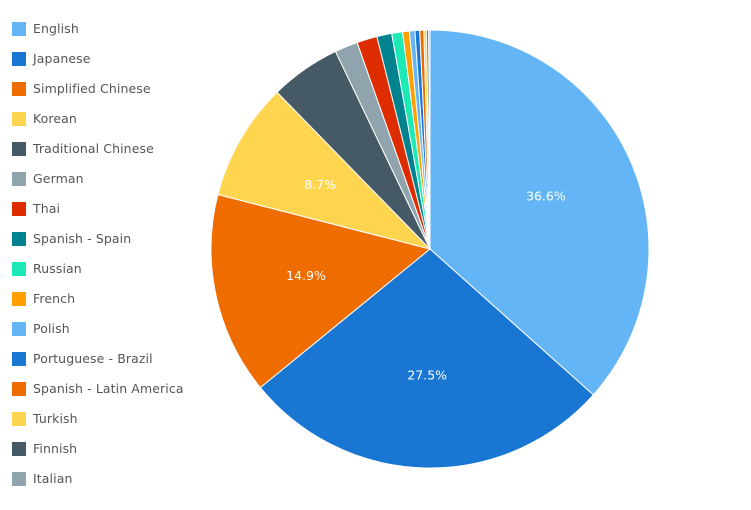  What do you see at coordinates (47, 208) in the screenshot?
I see `legend-label: Thai` at bounding box center [47, 208].